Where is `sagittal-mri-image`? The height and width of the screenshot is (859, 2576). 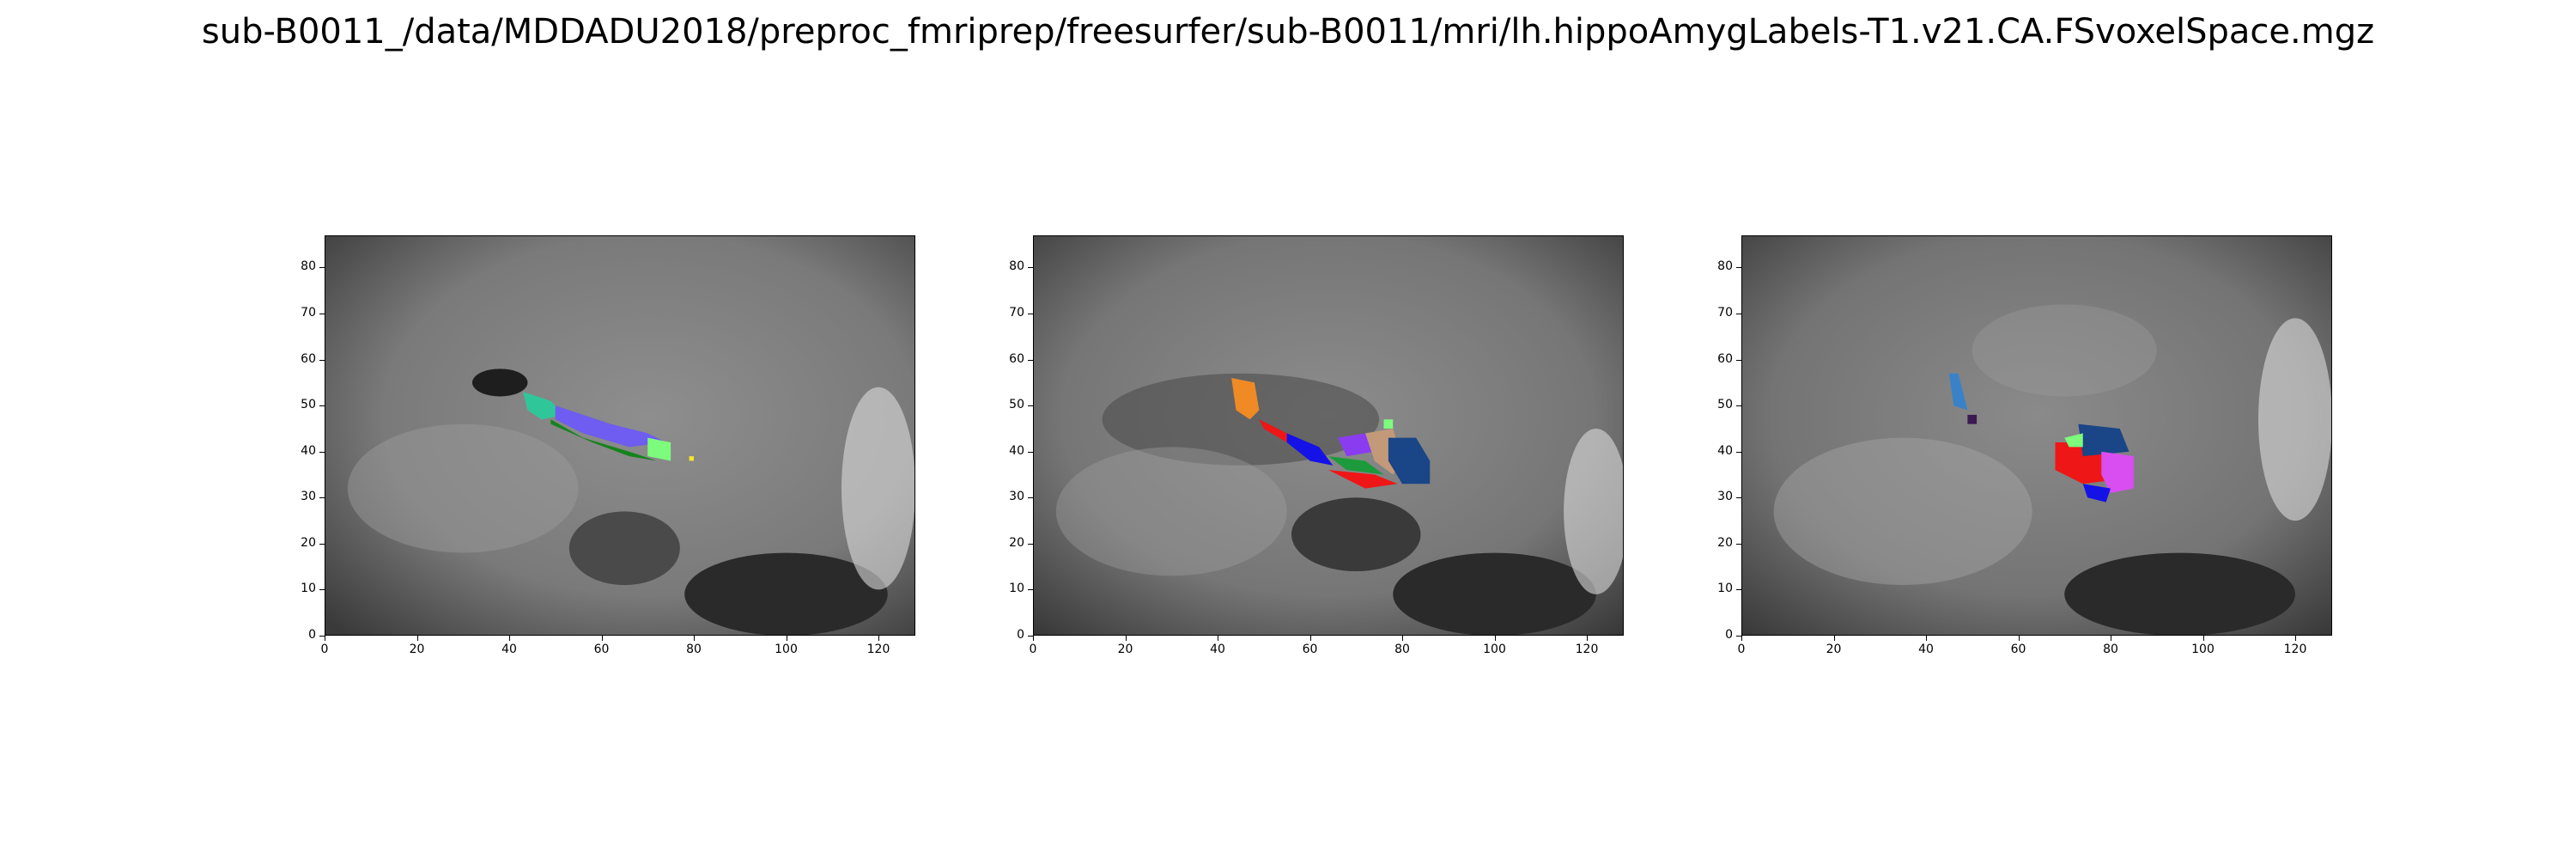 sagittal-mri-image is located at coordinates (620, 435).